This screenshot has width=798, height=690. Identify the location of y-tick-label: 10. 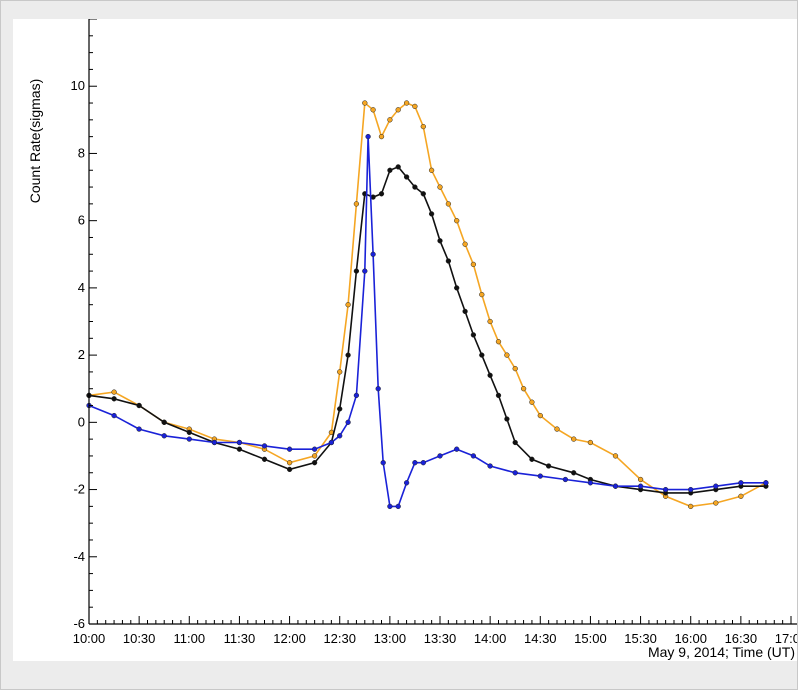
(78, 85).